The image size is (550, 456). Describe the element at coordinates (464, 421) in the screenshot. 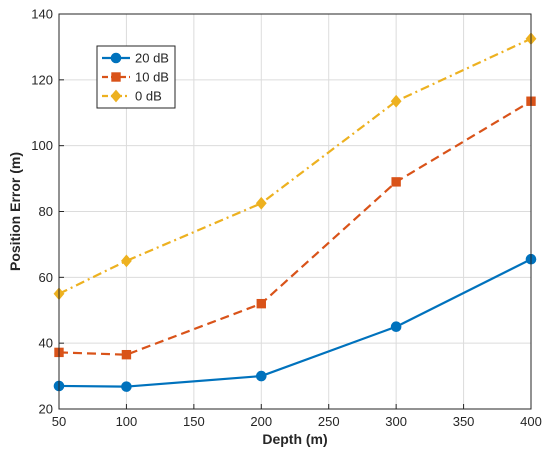

I see `x-tick-label: 350` at that location.